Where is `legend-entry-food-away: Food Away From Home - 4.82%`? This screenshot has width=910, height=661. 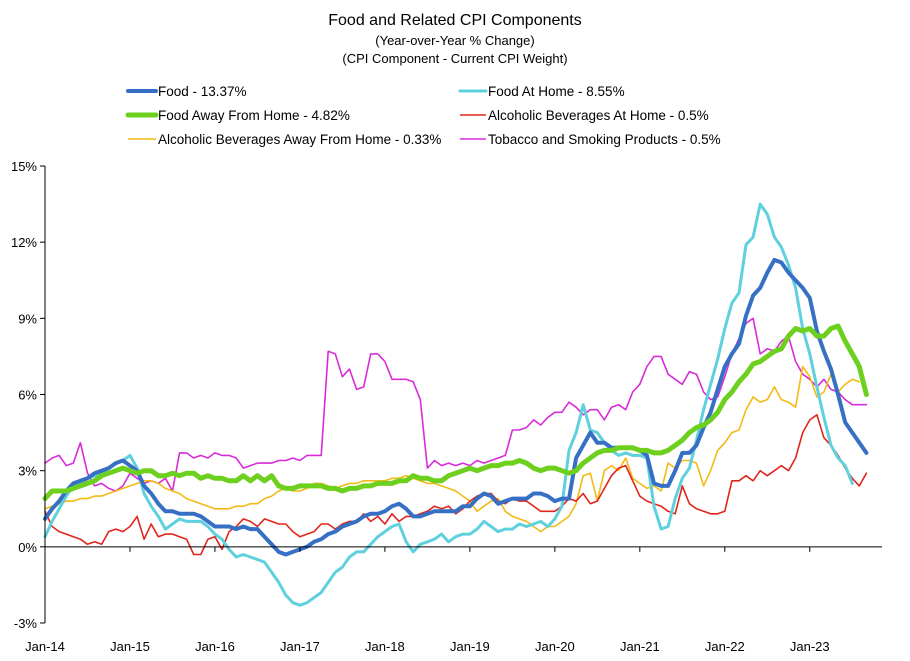
legend-entry-food-away: Food Away From Home - 4.82% is located at coordinates (237, 115).